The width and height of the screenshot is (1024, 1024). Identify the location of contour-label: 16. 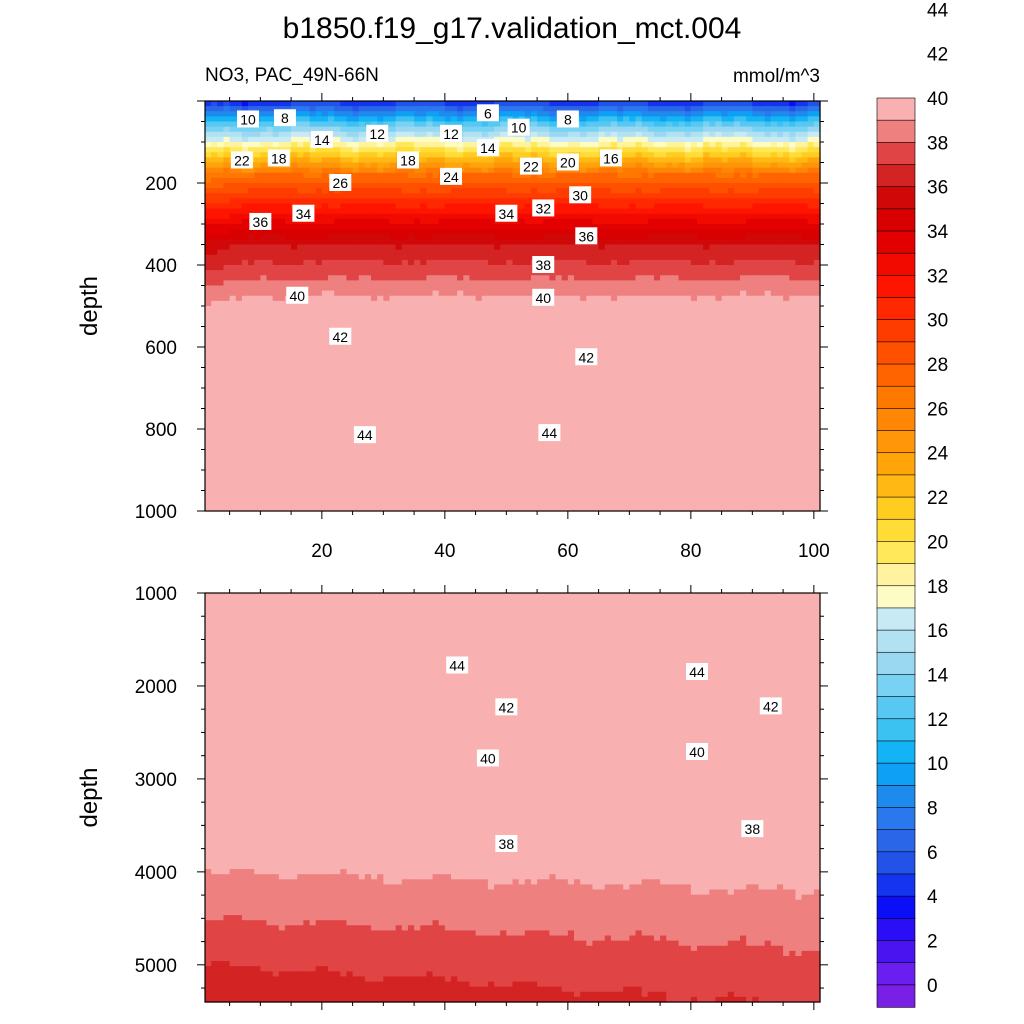
(610, 158).